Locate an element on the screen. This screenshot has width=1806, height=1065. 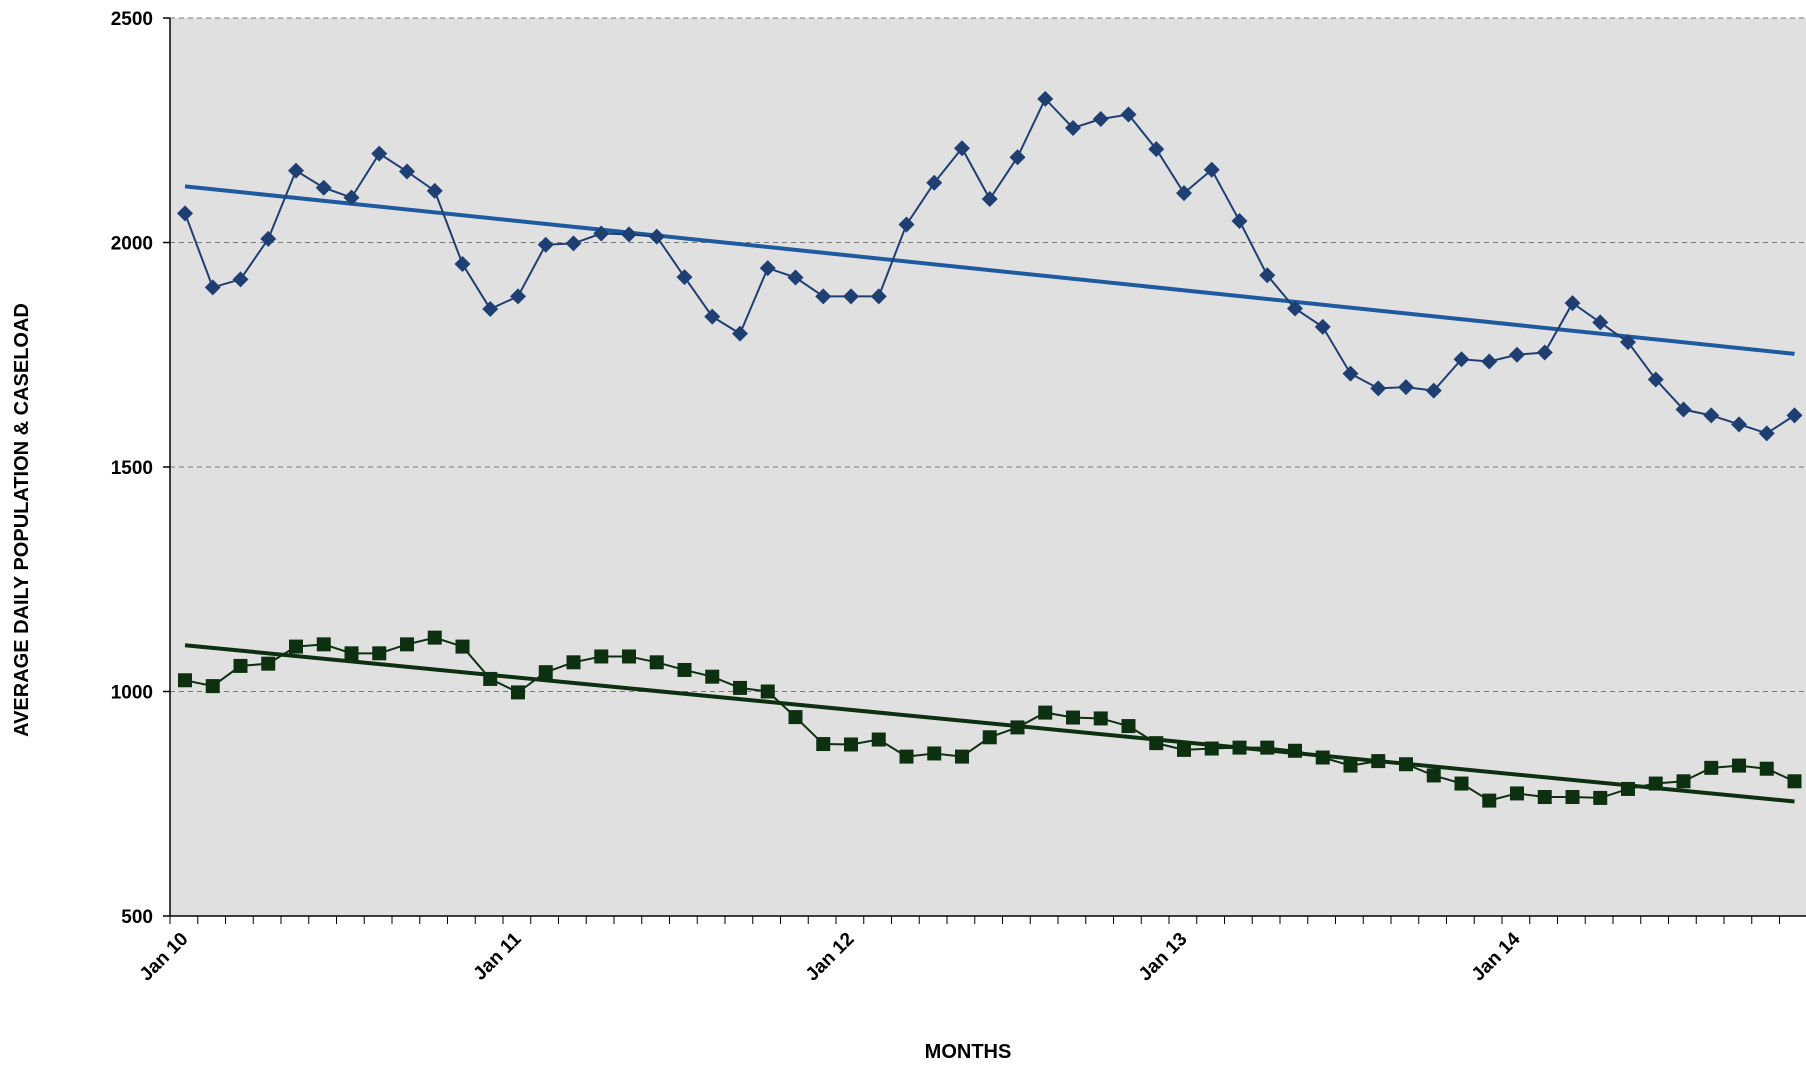
y-tick-label: 1500 is located at coordinates (132, 468).